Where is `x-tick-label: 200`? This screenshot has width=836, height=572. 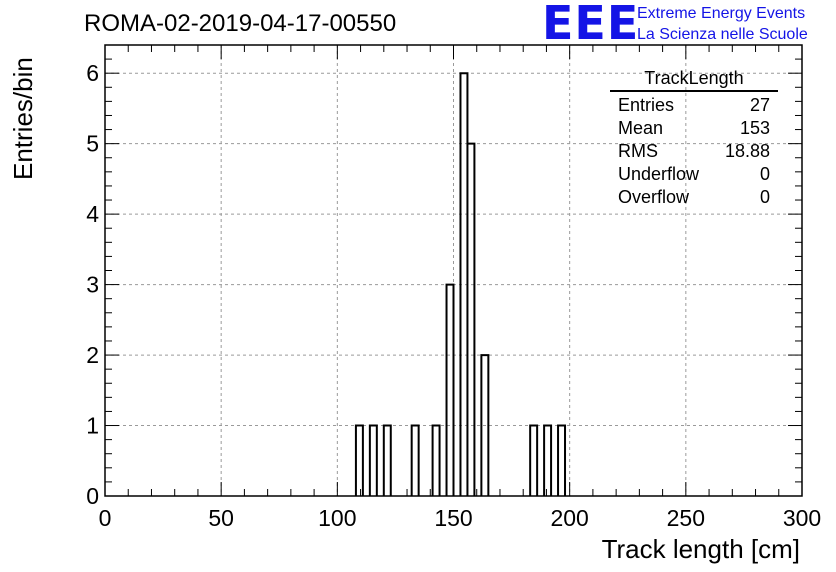
x-tick-label: 200 is located at coordinates (569, 518).